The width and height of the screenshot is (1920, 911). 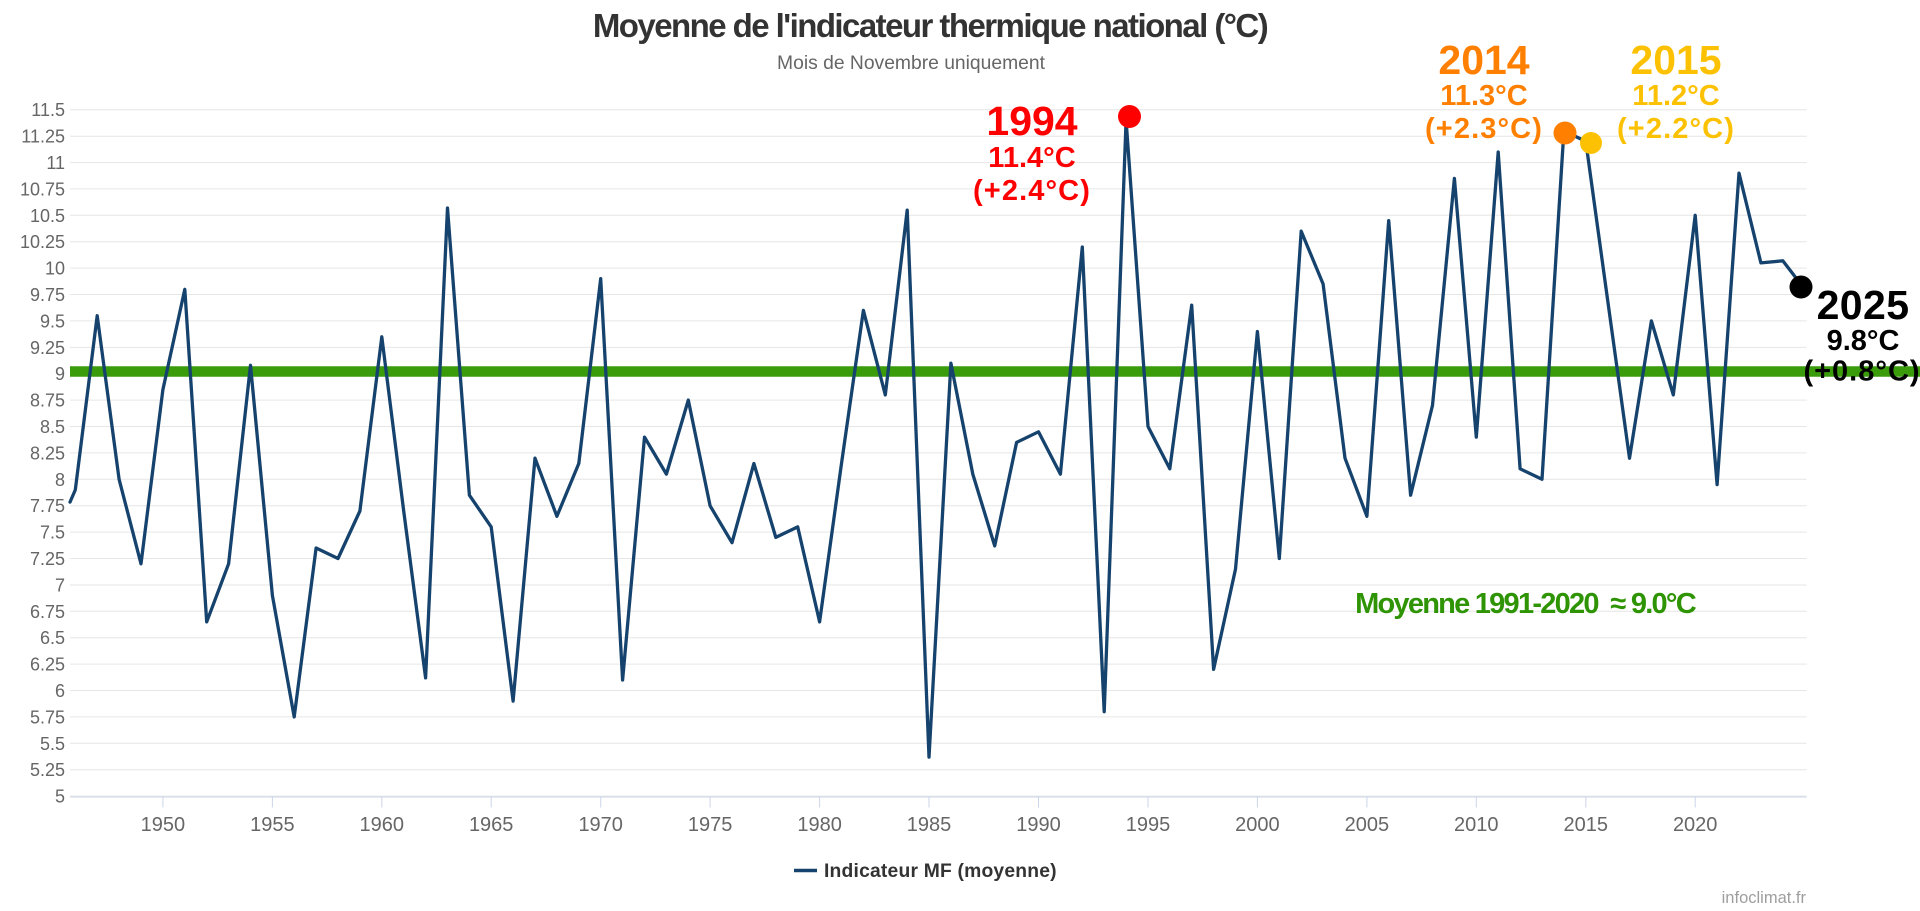 I want to click on svg-text: 10.5, so click(x=47, y=216).